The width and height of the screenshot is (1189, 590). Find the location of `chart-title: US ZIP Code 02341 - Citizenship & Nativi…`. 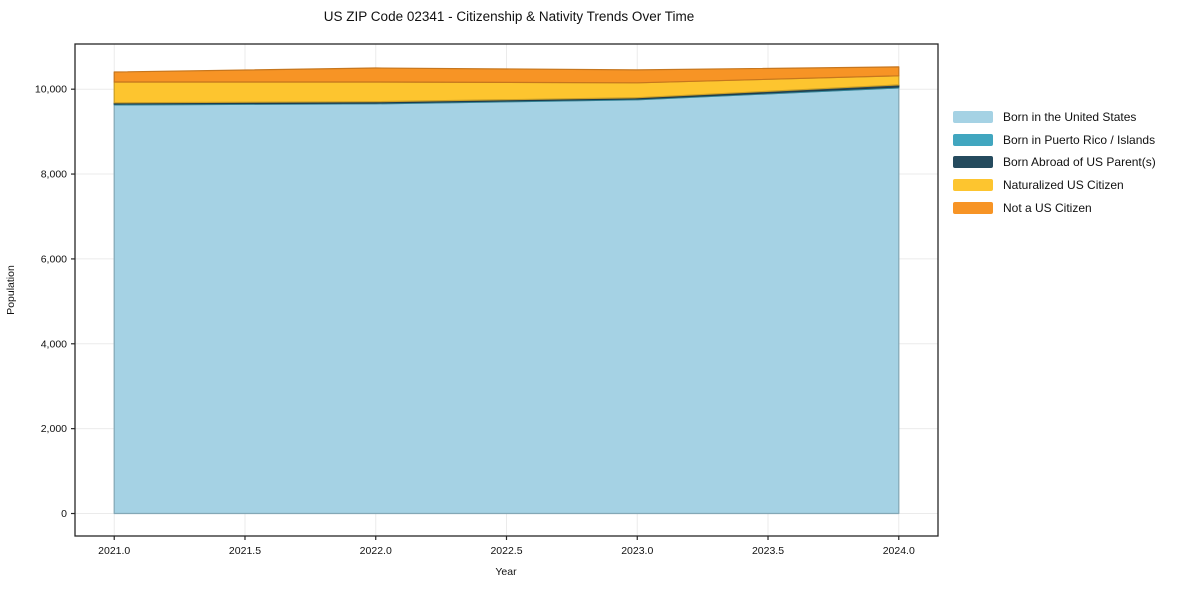

chart-title: US ZIP Code 02341 - Citizenship & Nativi… is located at coordinates (509, 16).